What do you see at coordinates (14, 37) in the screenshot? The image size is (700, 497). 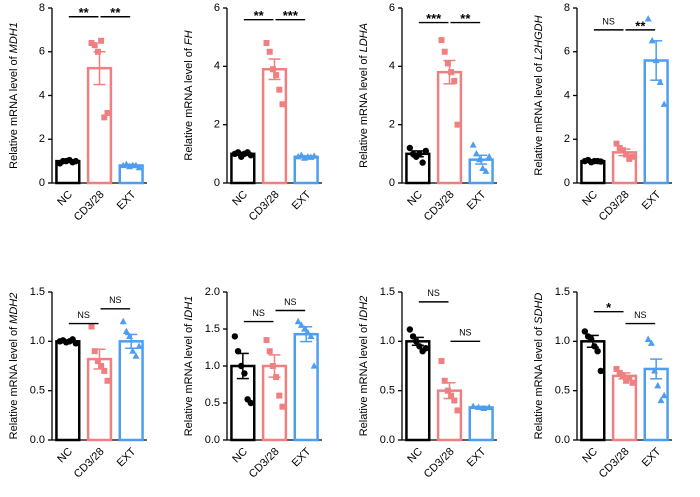 I see `y-axis-gene: MDH1` at bounding box center [14, 37].